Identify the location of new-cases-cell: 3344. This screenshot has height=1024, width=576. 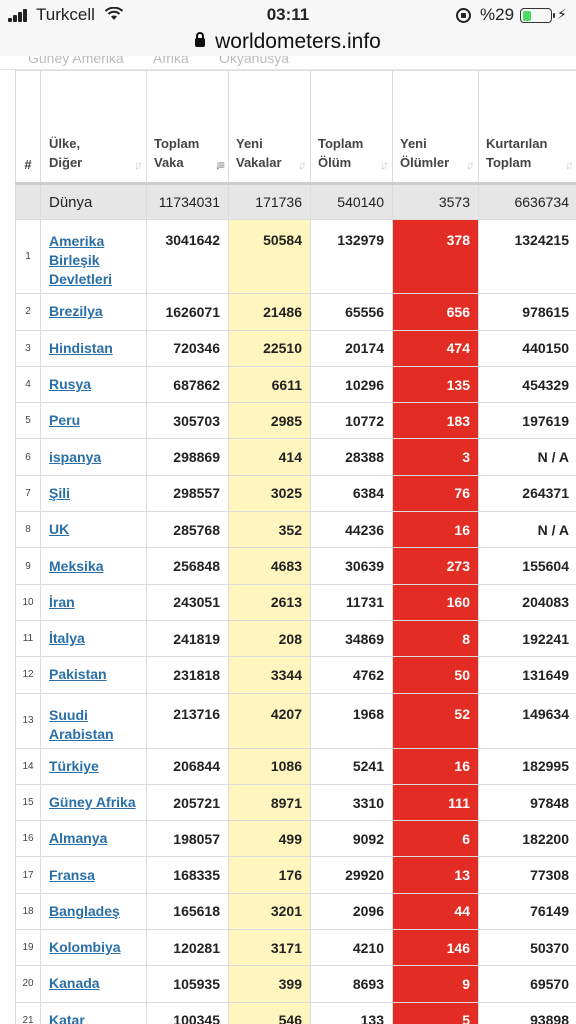
(269, 675).